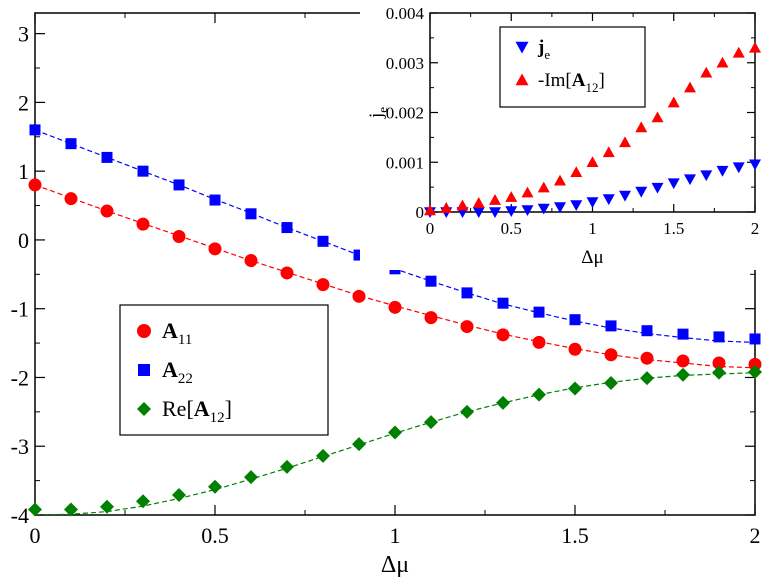  Describe the element at coordinates (23, 102) in the screenshot. I see `y-tick-label: 2` at that location.